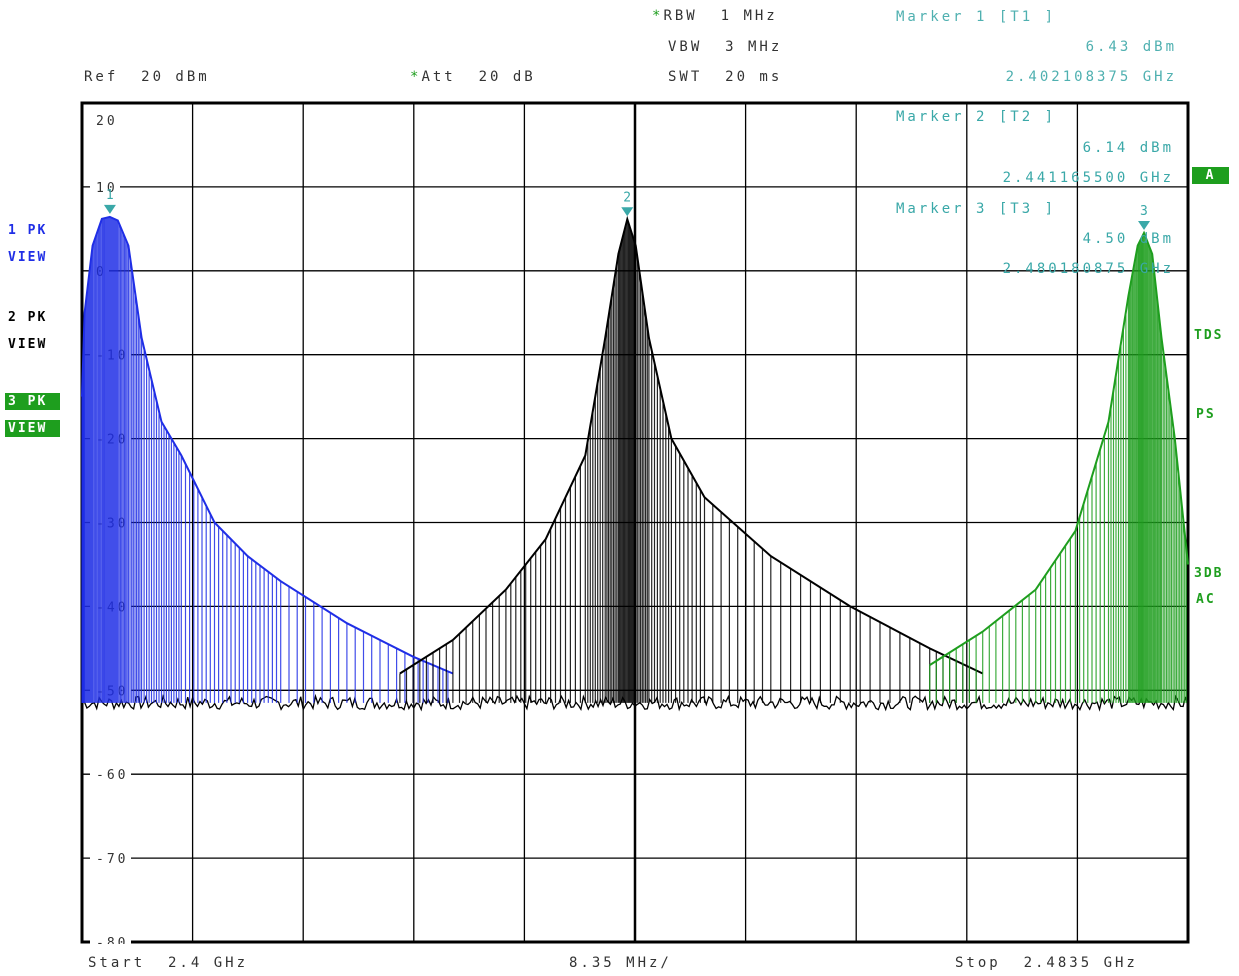 The height and width of the screenshot is (976, 1239). Describe the element at coordinates (1046, 963) in the screenshot. I see `stop-frequency-label: Stop 2.4835 GHz` at that location.